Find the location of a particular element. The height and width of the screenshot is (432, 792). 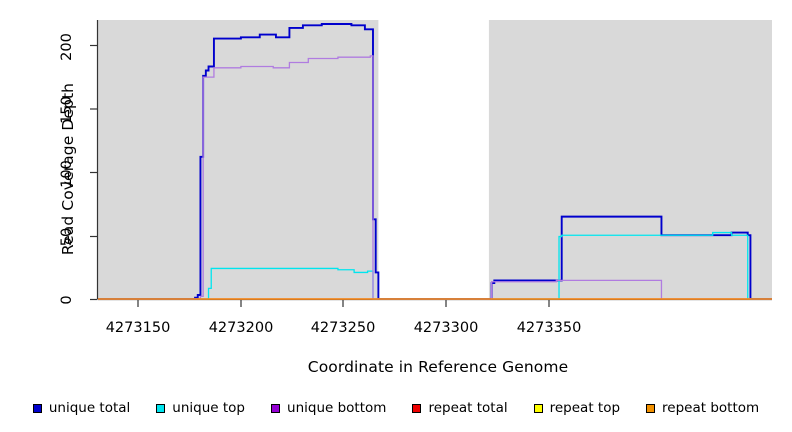

legend-item-label: unique total is located at coordinates (89, 408).